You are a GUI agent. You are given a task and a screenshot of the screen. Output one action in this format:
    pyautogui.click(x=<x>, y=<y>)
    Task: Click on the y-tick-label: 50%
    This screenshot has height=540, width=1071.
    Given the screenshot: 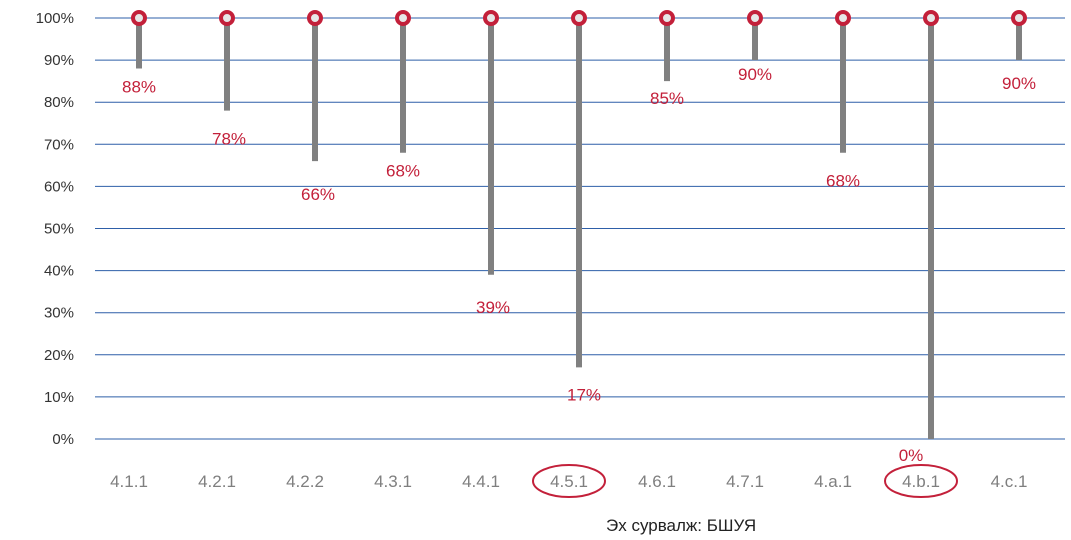 What is the action you would take?
    pyautogui.click(x=59, y=229)
    